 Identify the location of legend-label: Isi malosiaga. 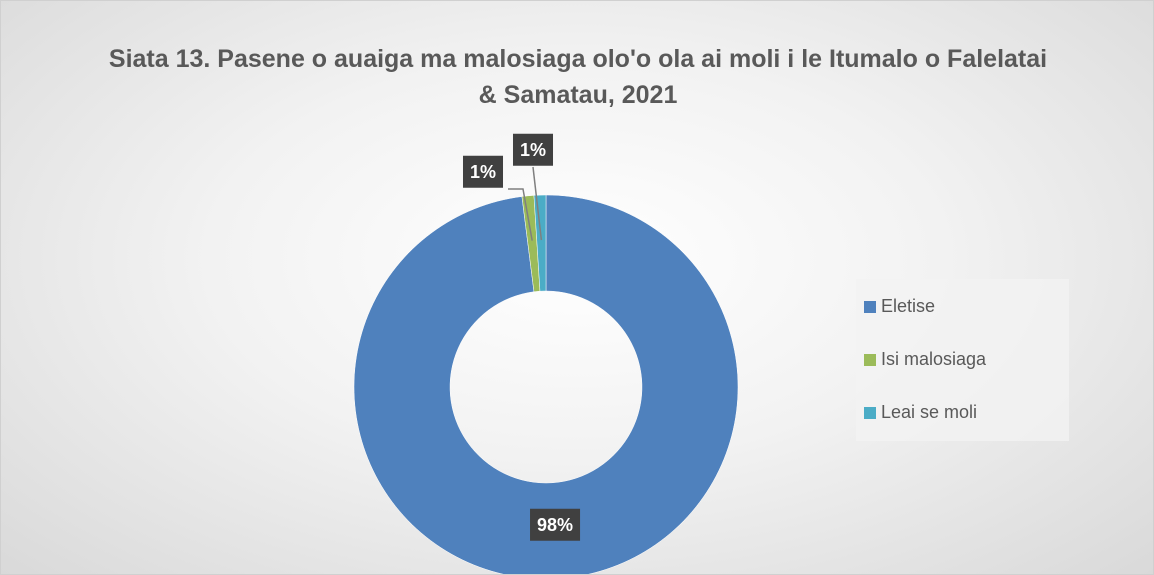
(934, 359).